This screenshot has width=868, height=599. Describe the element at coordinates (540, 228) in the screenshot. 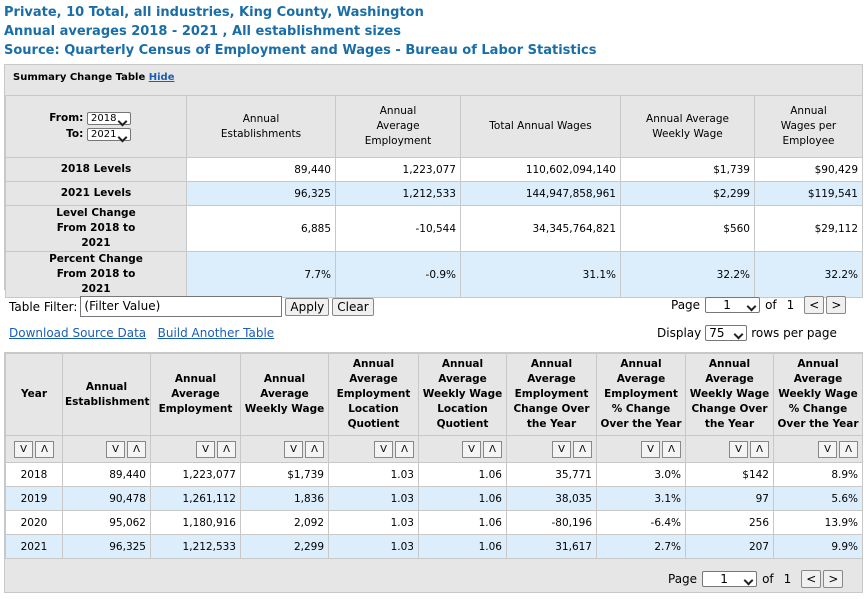

I see `cell: 34,345,764,821` at that location.